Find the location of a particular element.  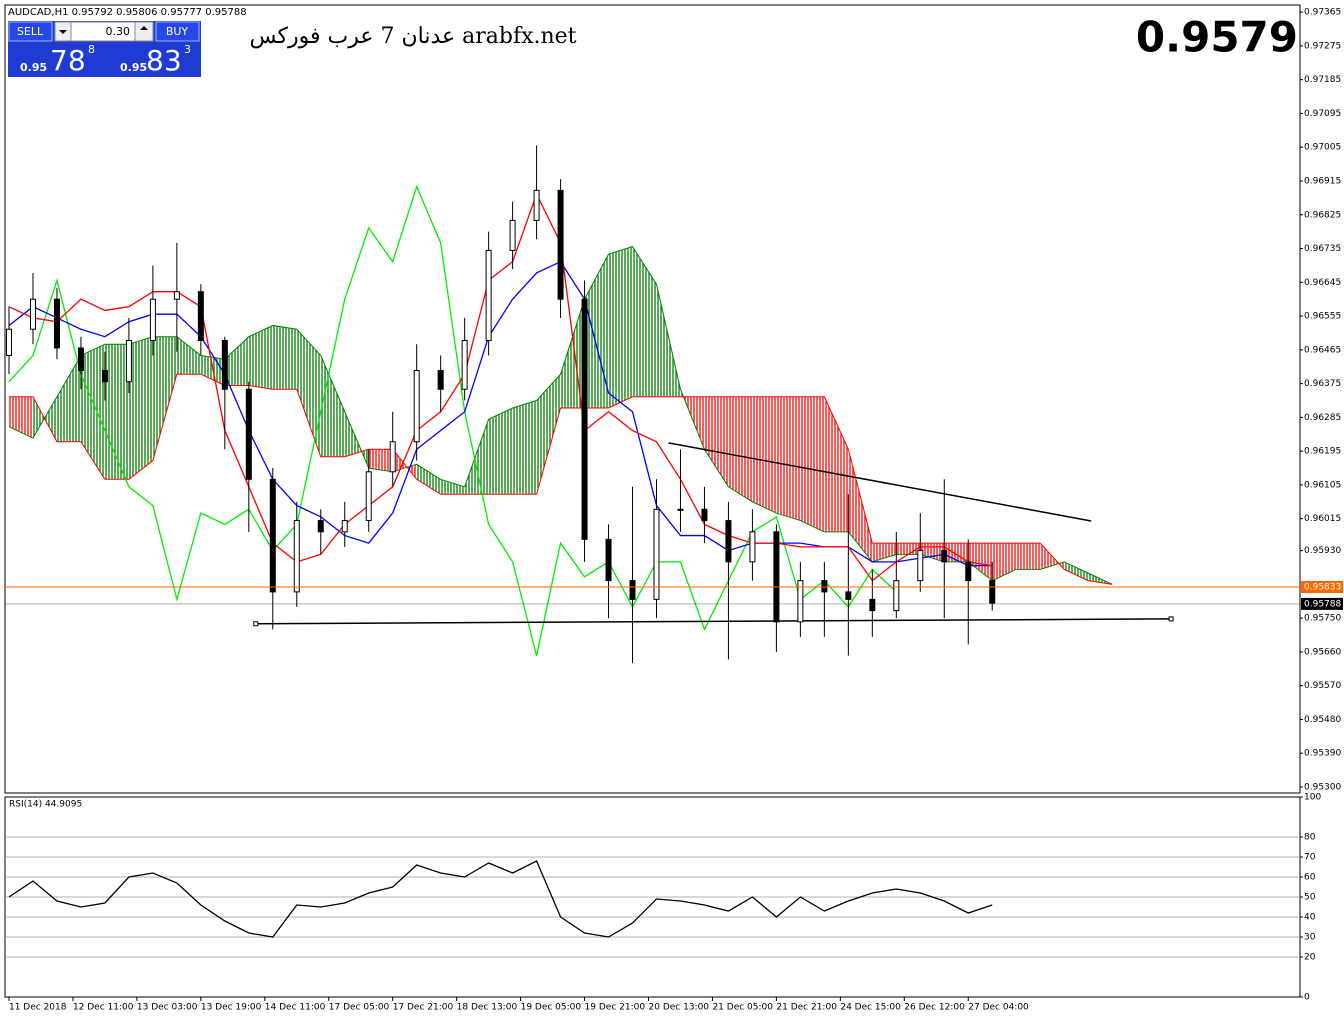

buy-label: BUY is located at coordinates (177, 31).